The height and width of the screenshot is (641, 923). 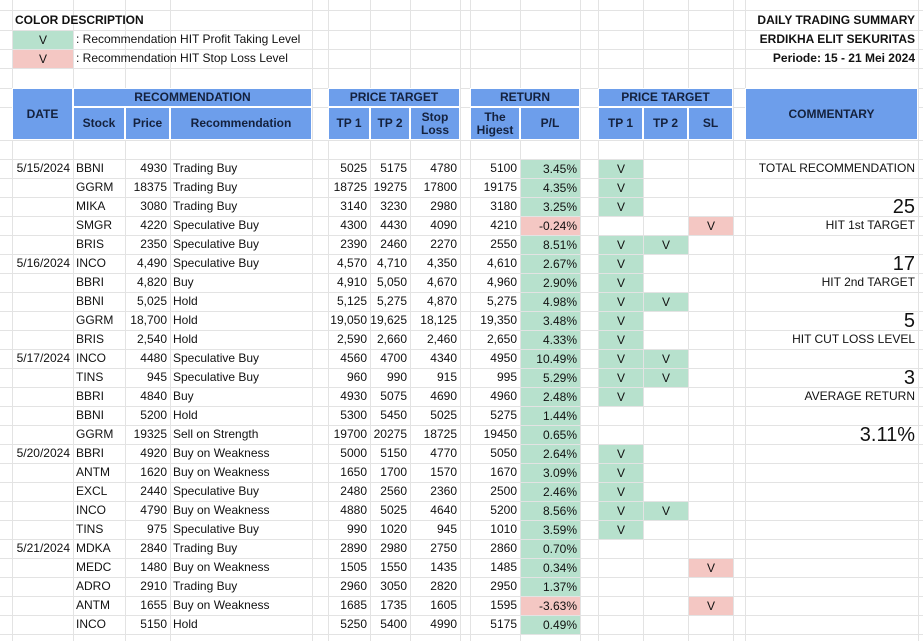 I want to click on cell-highest: 2950, so click(x=503, y=586).